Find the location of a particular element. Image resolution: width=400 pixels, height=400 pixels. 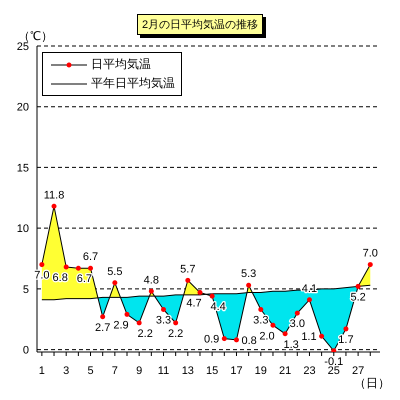

x-tick-label: 15 is located at coordinates (212, 370).